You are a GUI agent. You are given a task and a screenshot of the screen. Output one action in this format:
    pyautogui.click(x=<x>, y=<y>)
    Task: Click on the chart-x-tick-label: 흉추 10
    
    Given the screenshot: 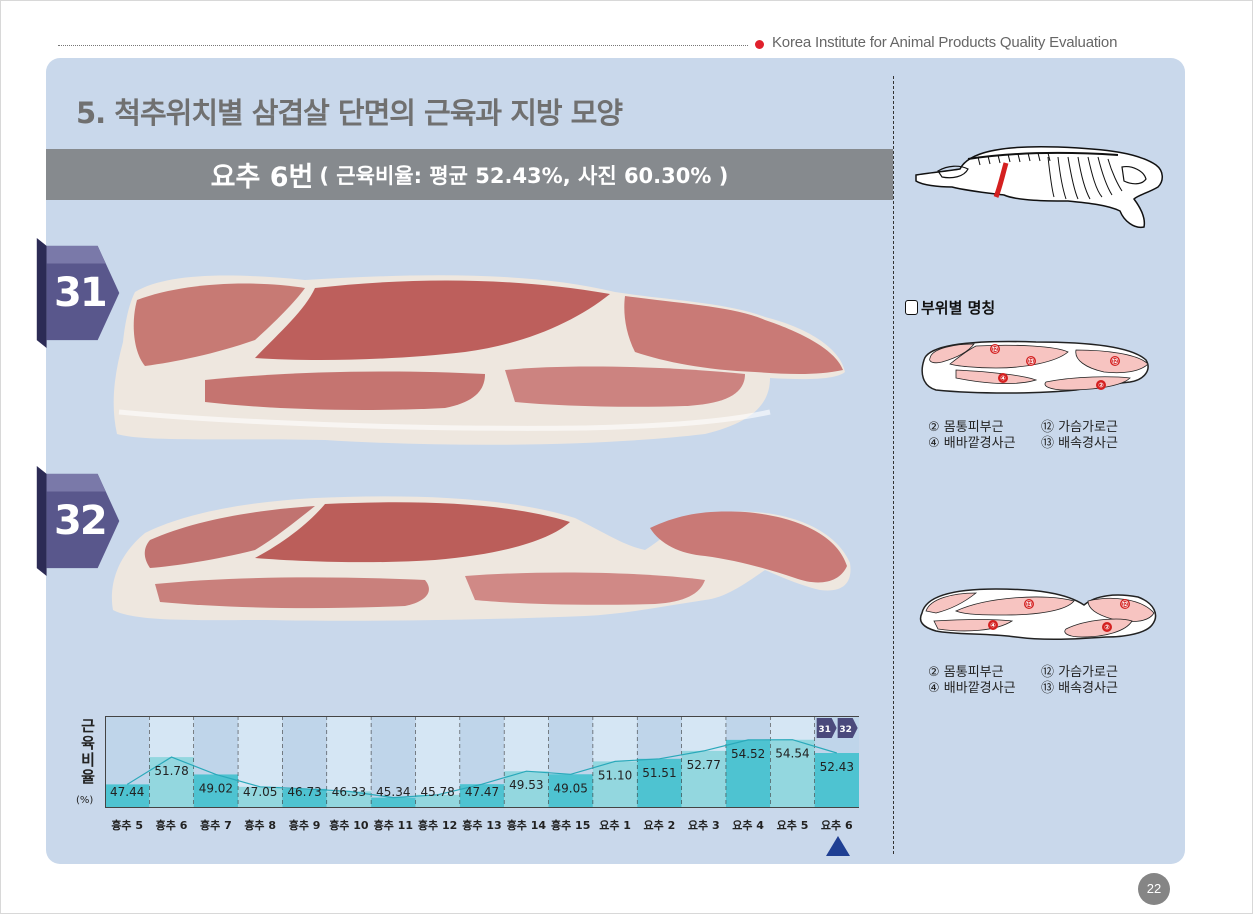 What is the action you would take?
    pyautogui.click(x=349, y=825)
    